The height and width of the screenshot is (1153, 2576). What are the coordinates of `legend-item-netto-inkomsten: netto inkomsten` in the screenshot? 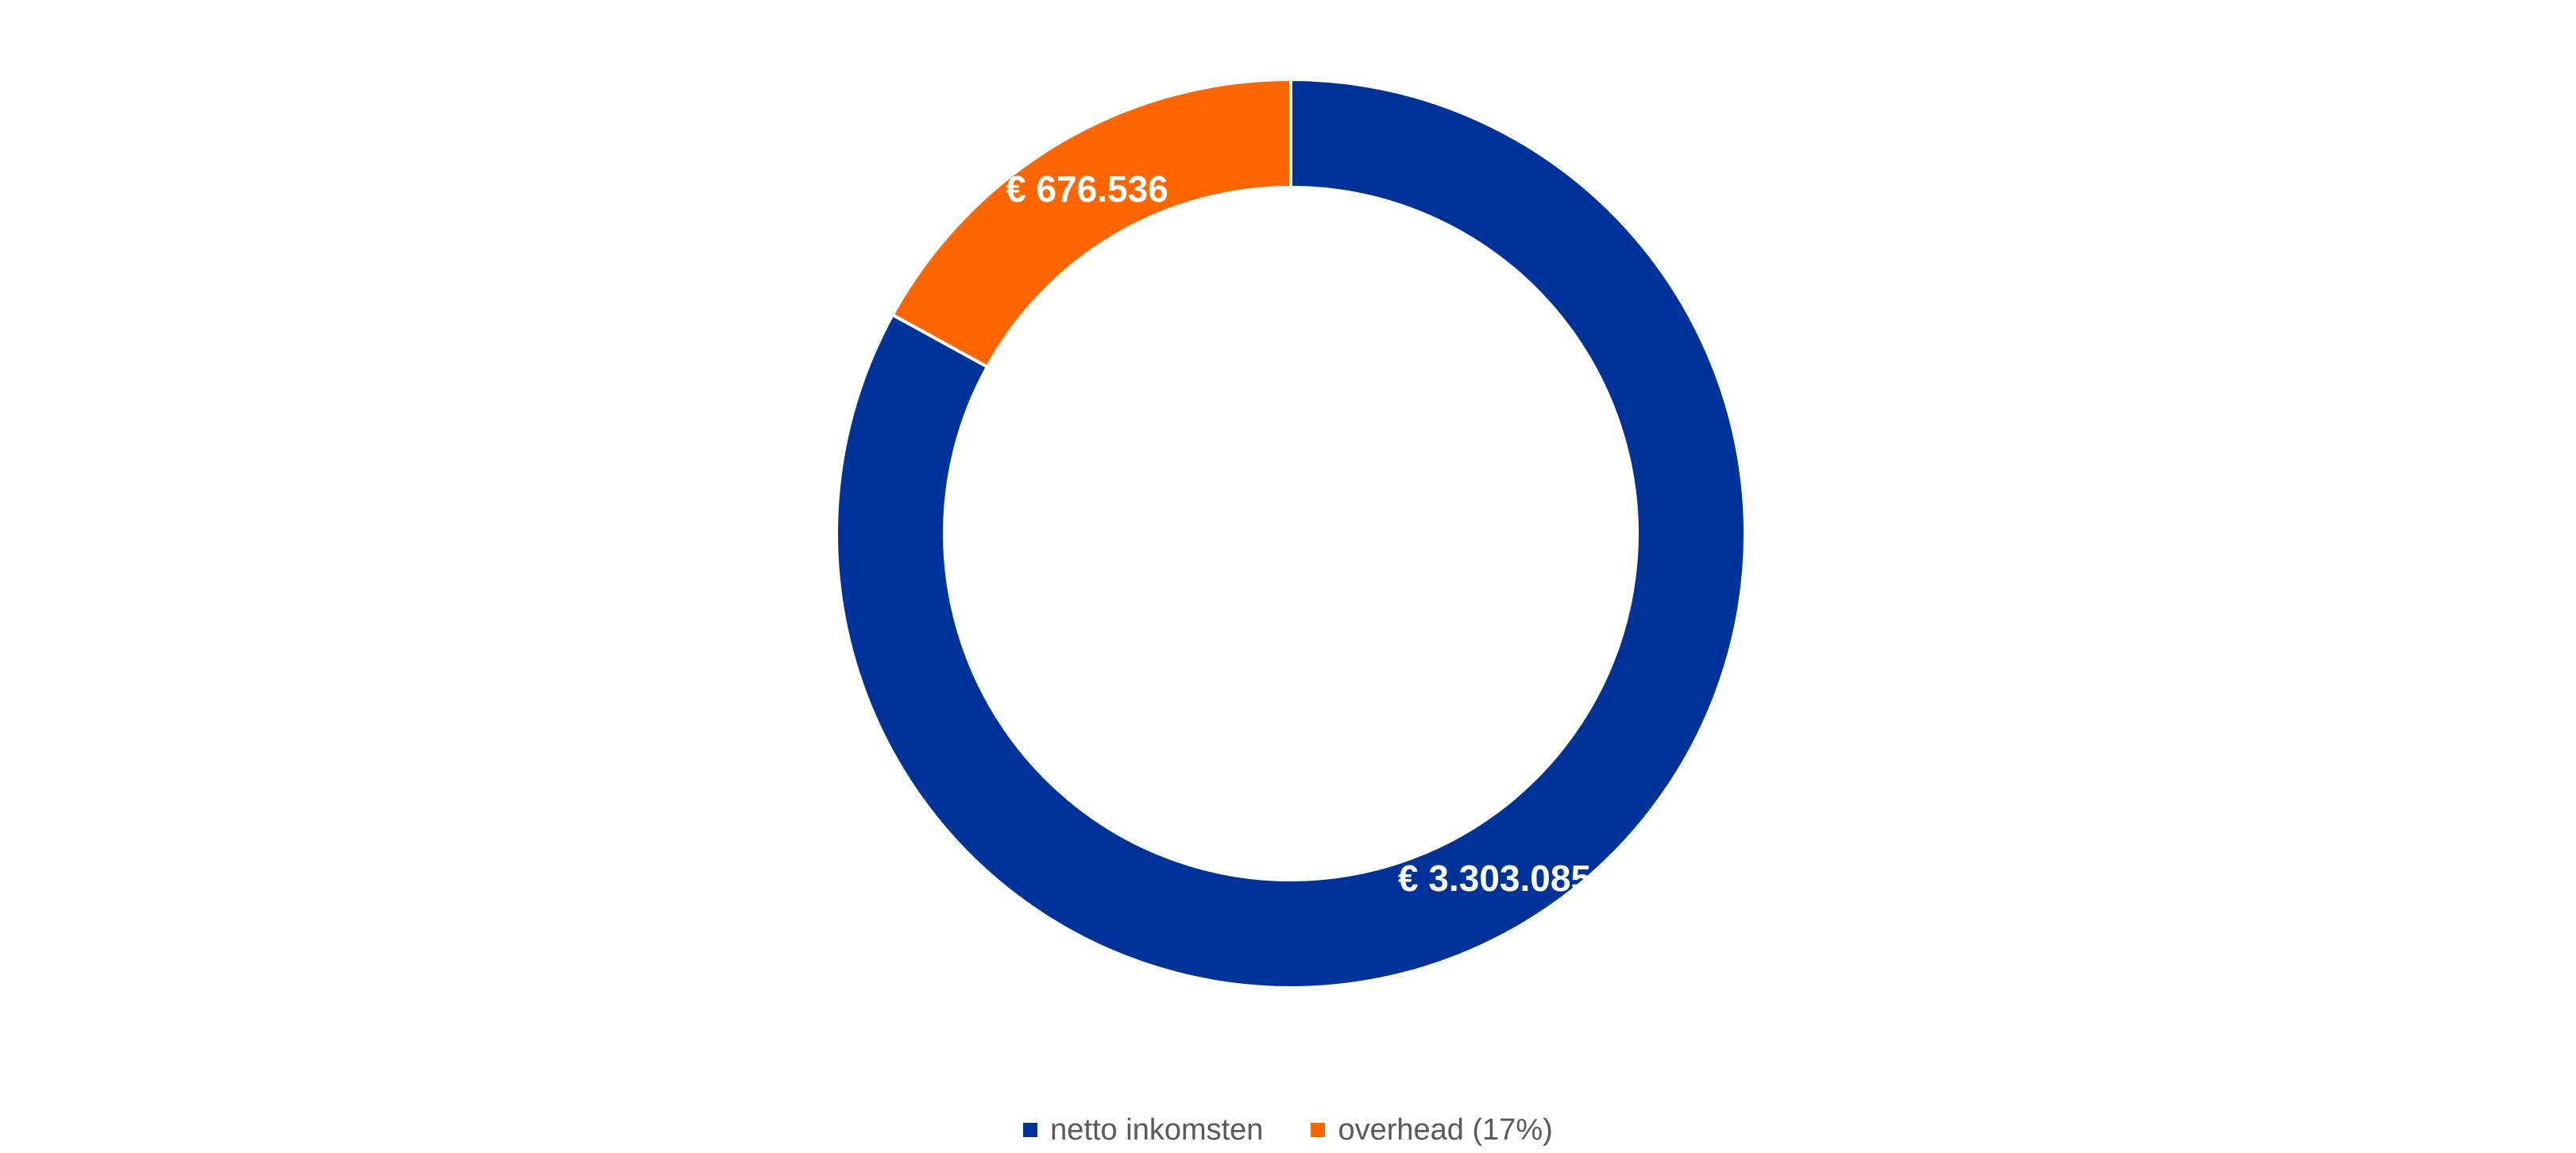 It's located at (1143, 1130).